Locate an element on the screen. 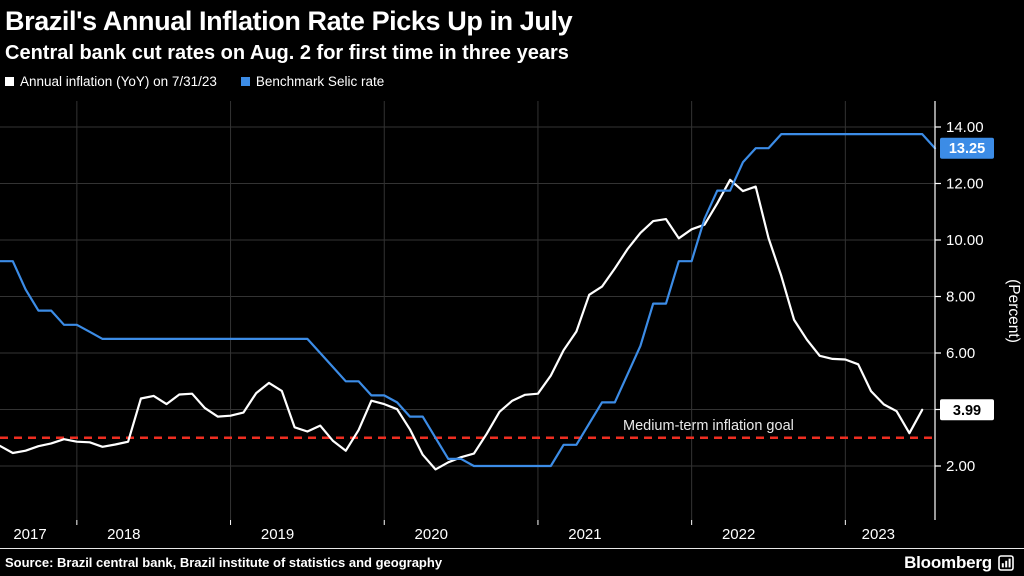 This screenshot has width=1024, height=576. legend-item-selic: Benchmark Selic rate is located at coordinates (312, 81).